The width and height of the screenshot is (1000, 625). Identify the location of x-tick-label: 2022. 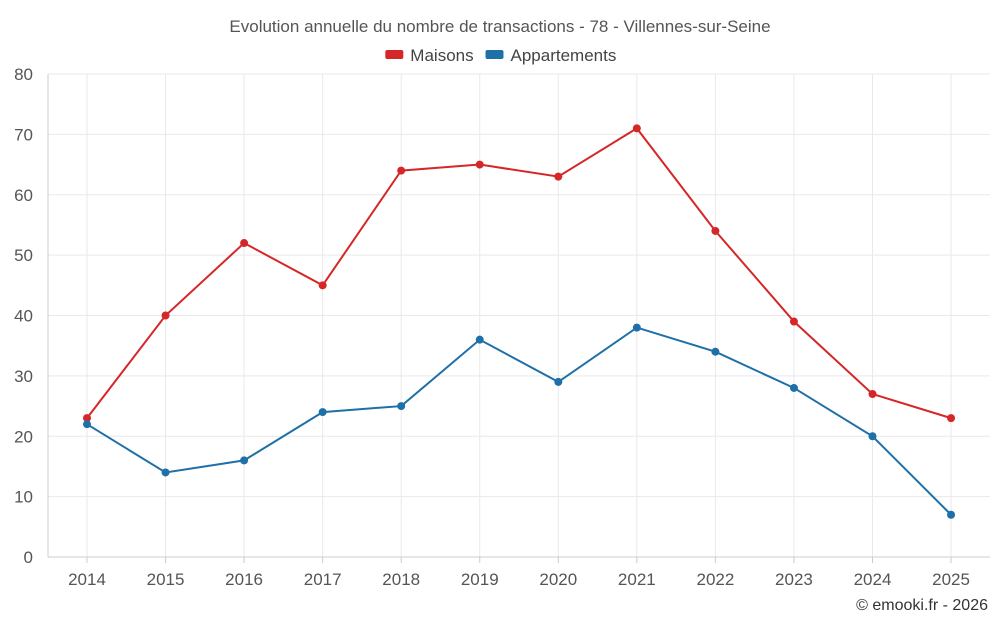
(715, 579).